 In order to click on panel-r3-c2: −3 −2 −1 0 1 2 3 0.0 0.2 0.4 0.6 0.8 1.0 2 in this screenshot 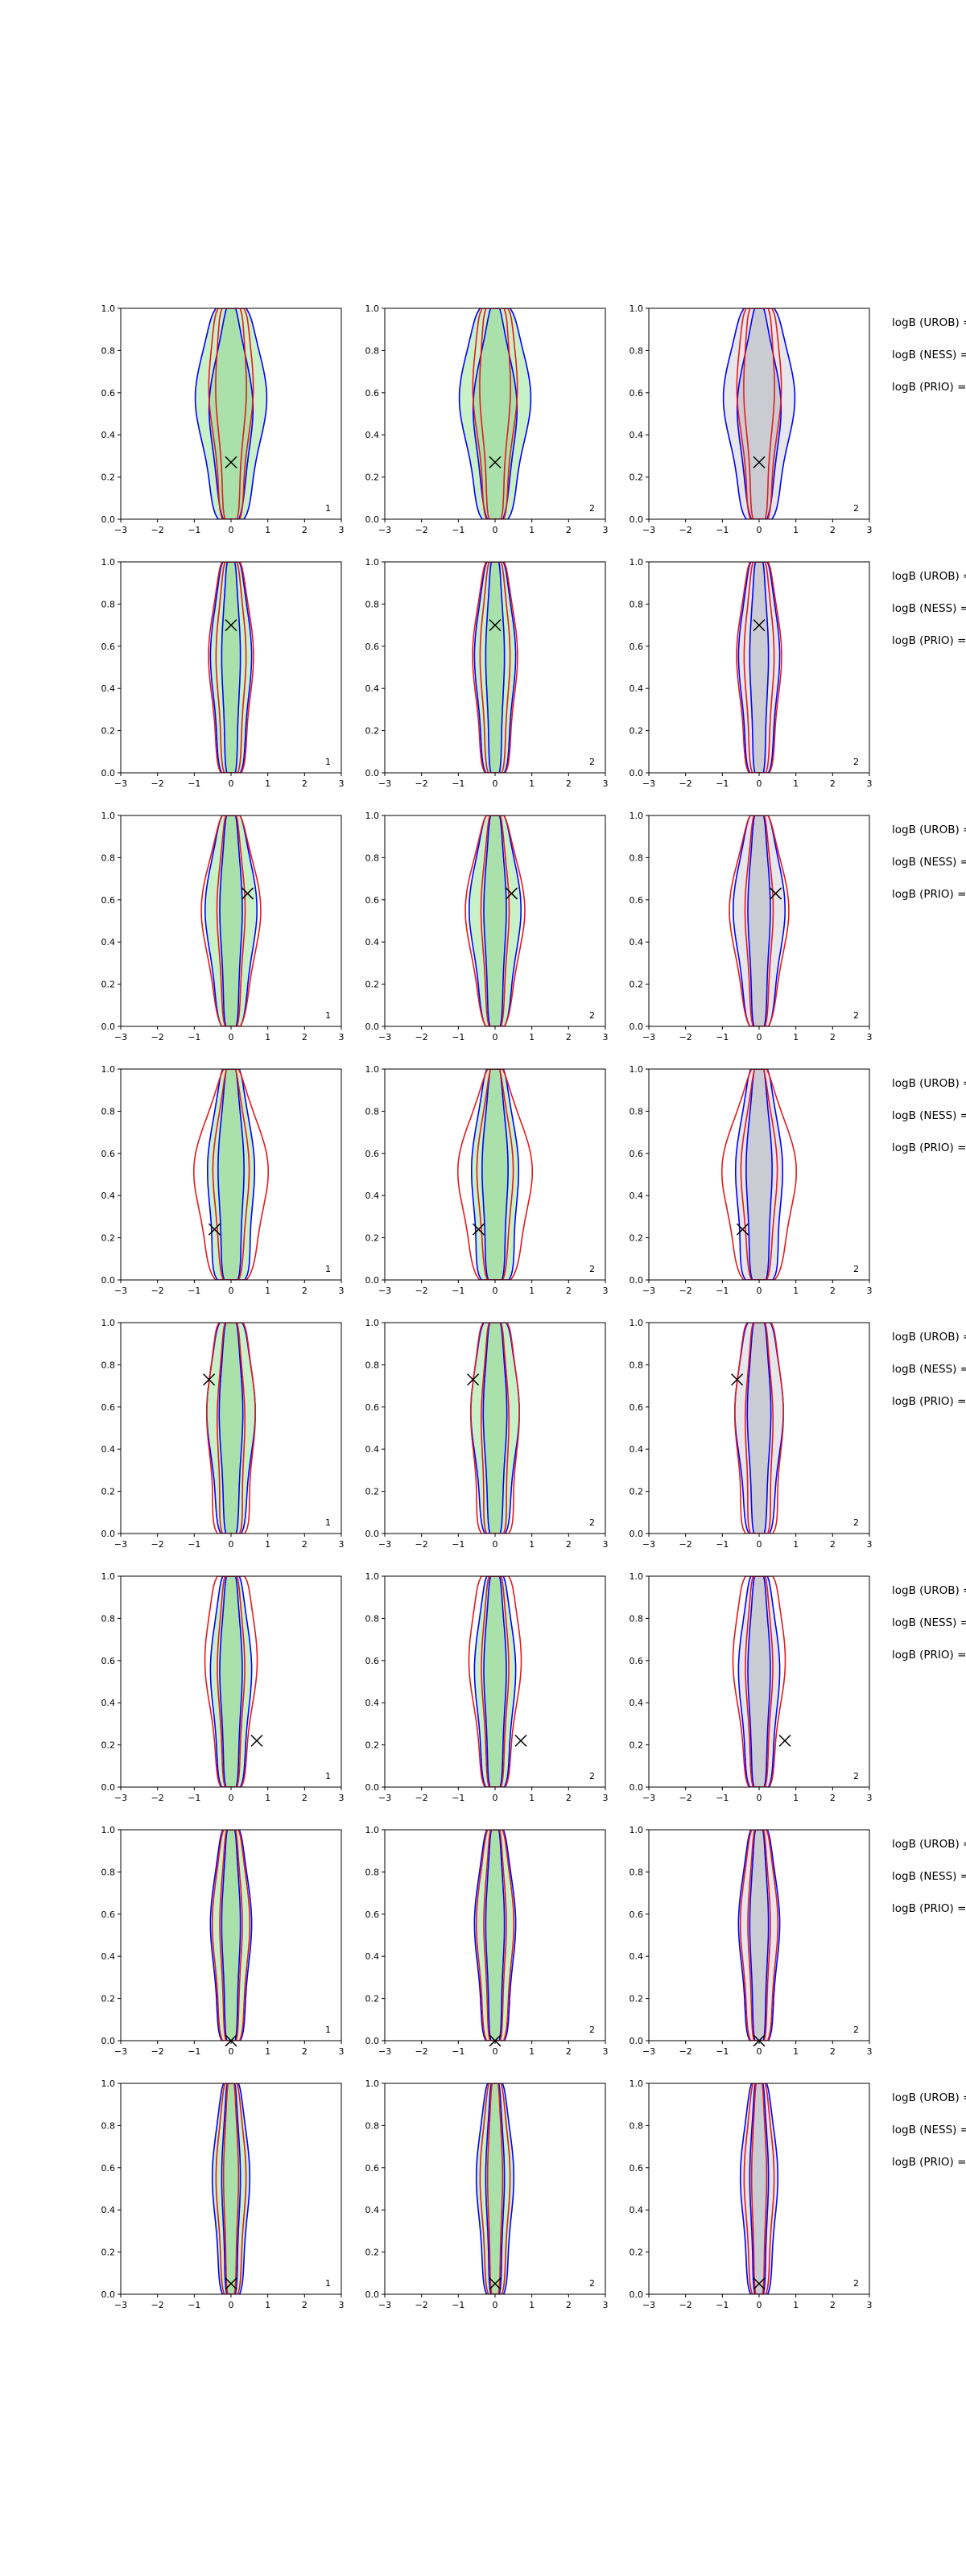, I will do `click(487, 926)`.